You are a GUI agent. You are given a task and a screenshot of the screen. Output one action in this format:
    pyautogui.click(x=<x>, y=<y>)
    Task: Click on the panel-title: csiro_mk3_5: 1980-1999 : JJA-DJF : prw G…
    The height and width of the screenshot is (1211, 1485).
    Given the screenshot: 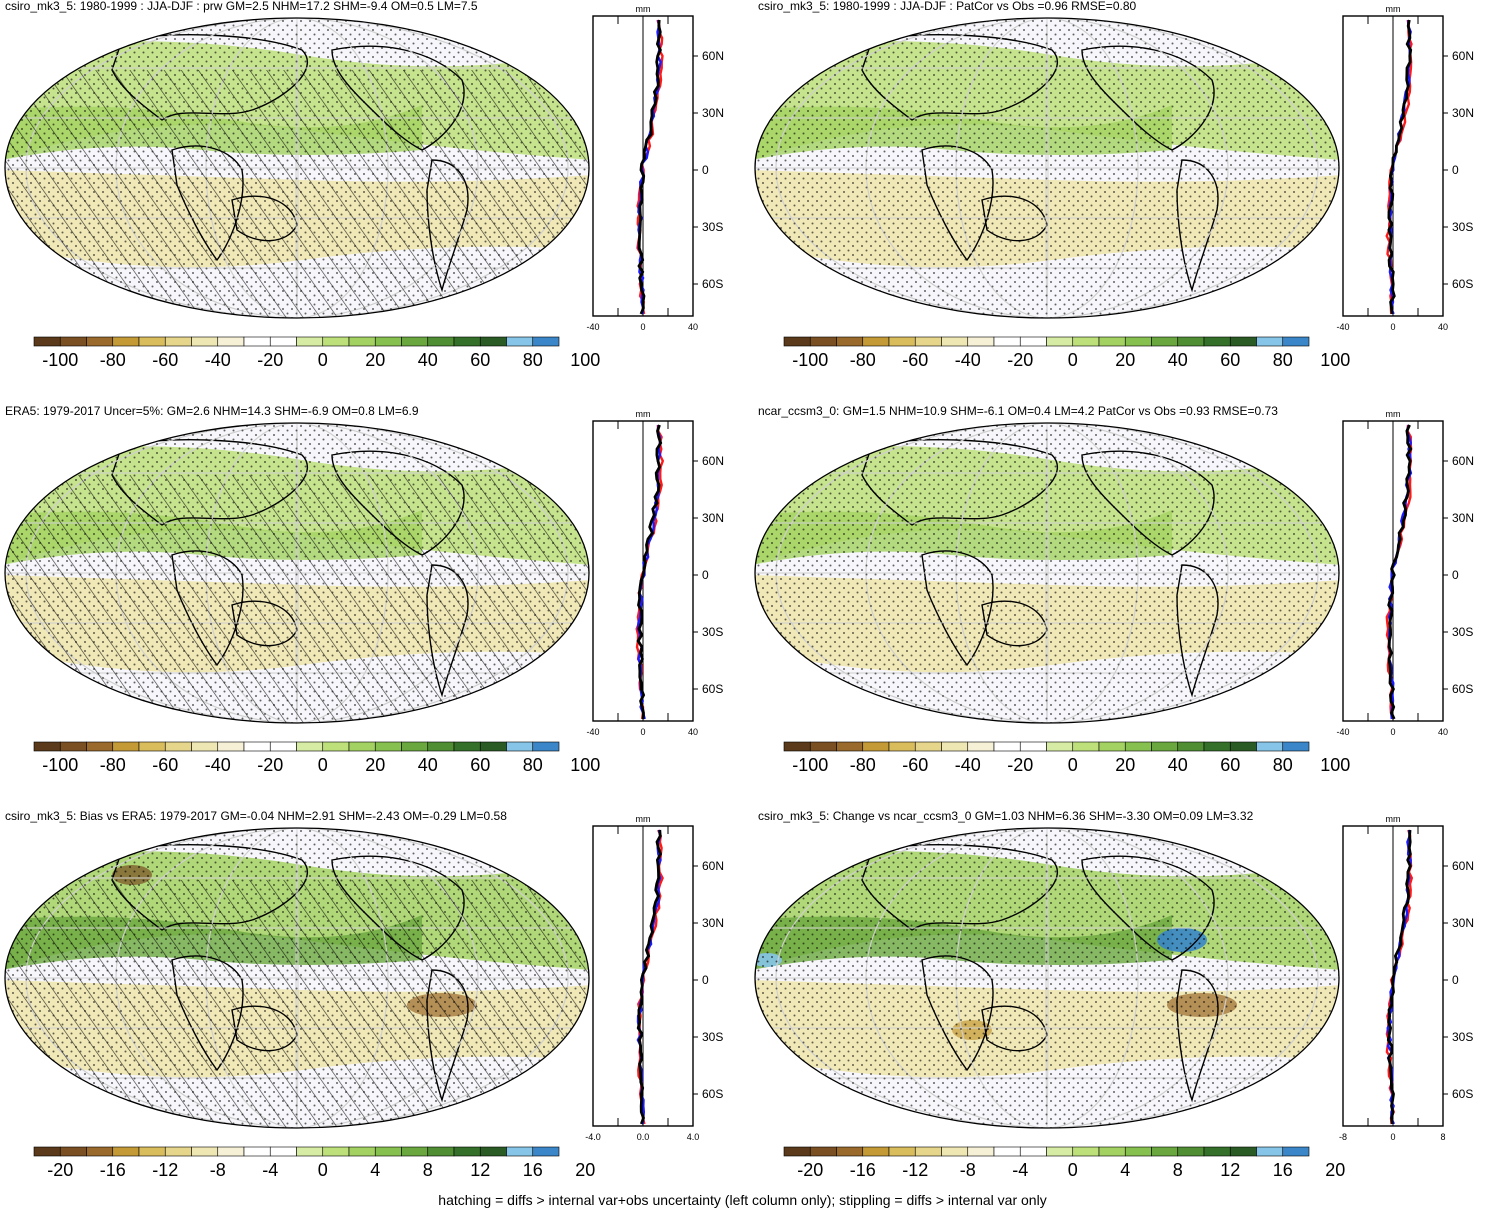 What is the action you would take?
    pyautogui.click(x=241, y=6)
    